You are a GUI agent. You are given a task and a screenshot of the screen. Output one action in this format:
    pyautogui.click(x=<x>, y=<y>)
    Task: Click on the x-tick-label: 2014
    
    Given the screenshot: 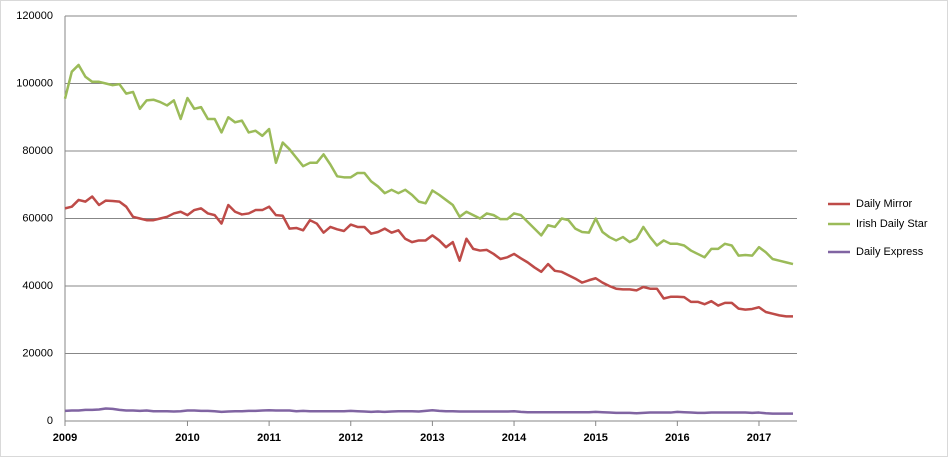 What is the action you would take?
    pyautogui.click(x=514, y=438)
    